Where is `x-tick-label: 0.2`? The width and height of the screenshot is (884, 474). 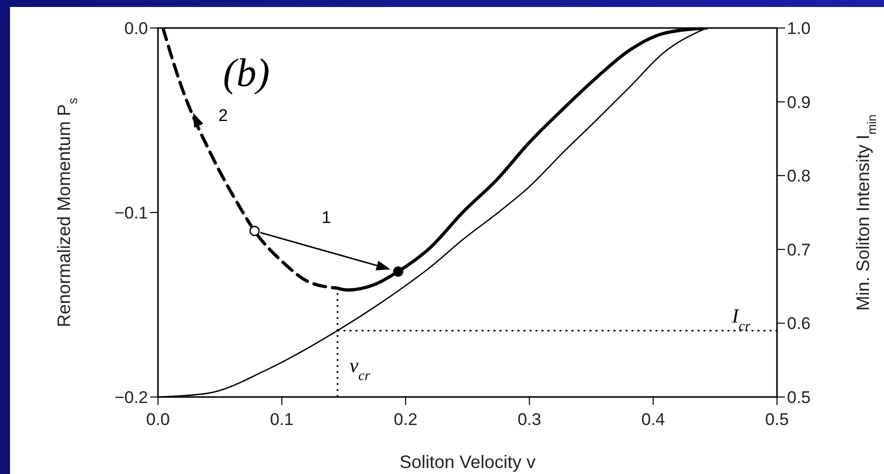
x-tick-label: 0.2 is located at coordinates (406, 420).